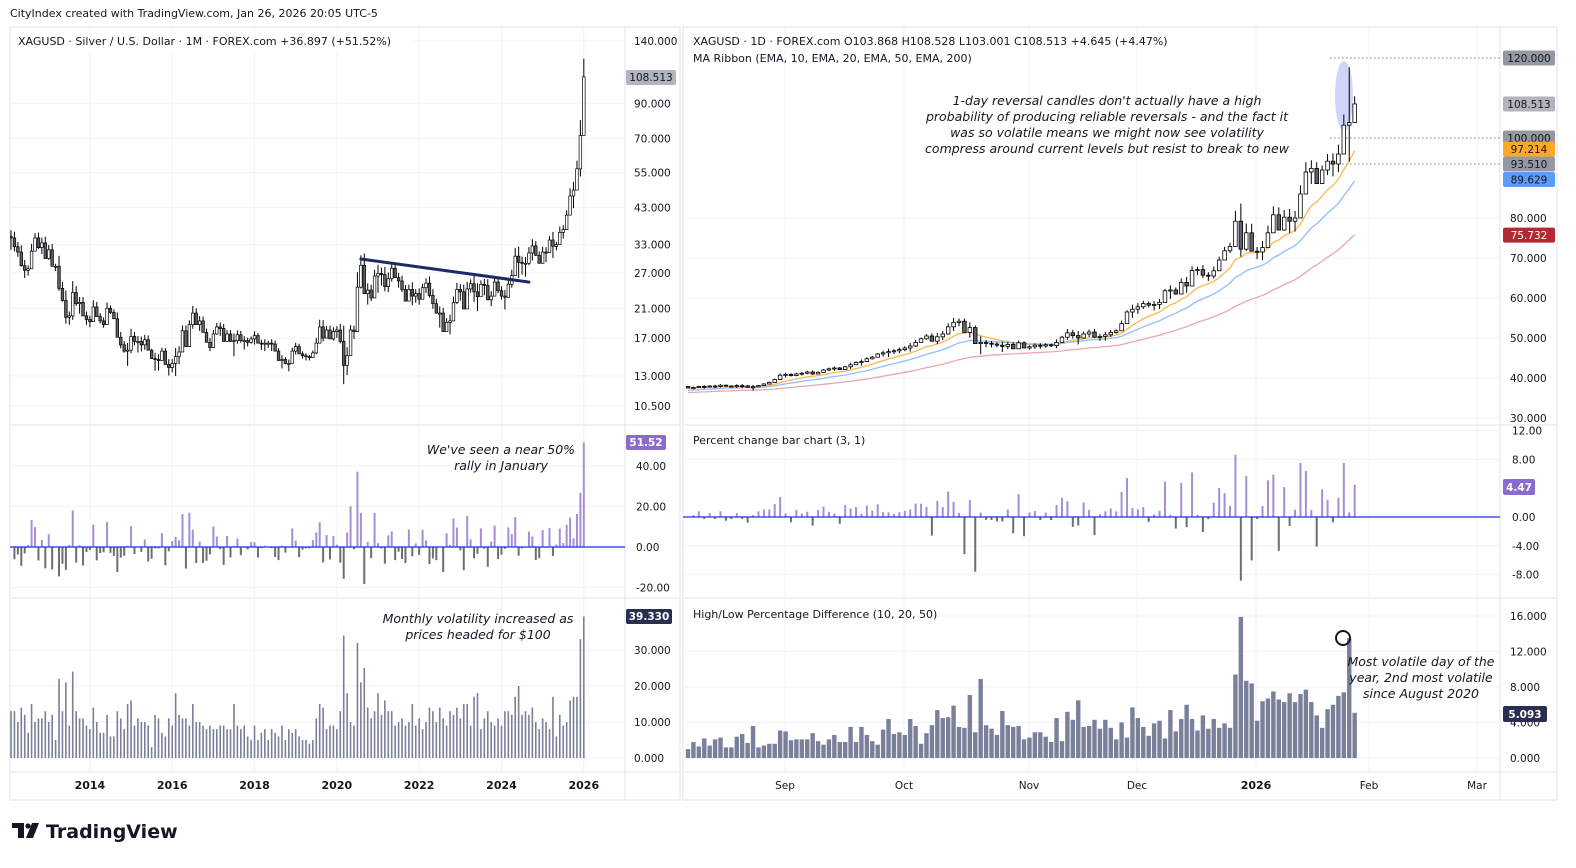  I want to click on trendline, so click(445, 270).